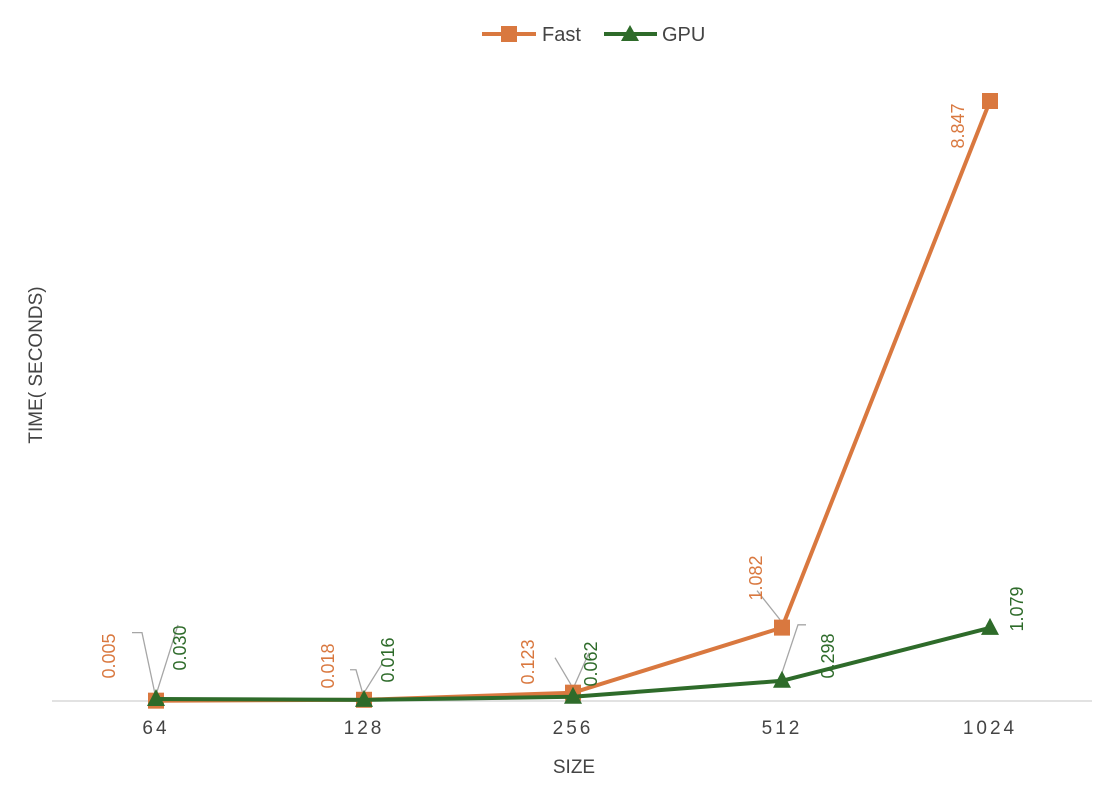  Describe the element at coordinates (155, 728) in the screenshot. I see `x-tick-label-64: 64` at that location.